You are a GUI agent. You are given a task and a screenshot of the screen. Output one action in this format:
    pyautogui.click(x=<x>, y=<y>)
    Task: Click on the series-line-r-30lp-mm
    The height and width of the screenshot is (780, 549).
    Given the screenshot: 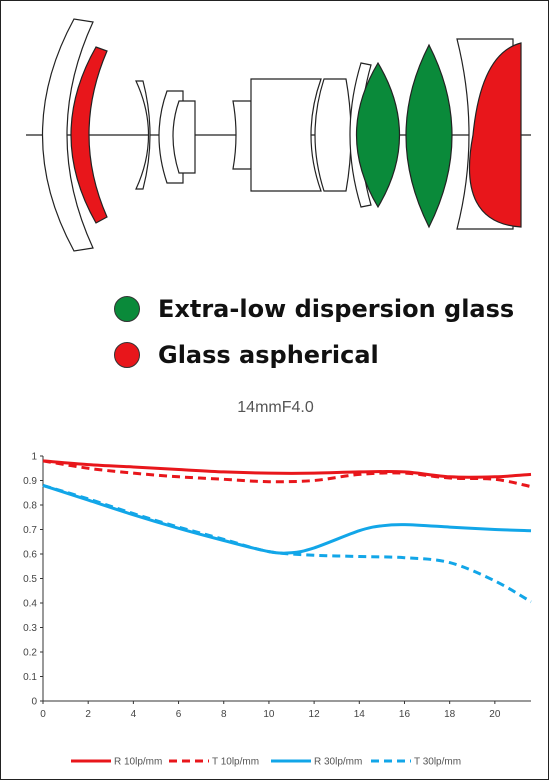 What is the action you would take?
    pyautogui.click(x=287, y=519)
    